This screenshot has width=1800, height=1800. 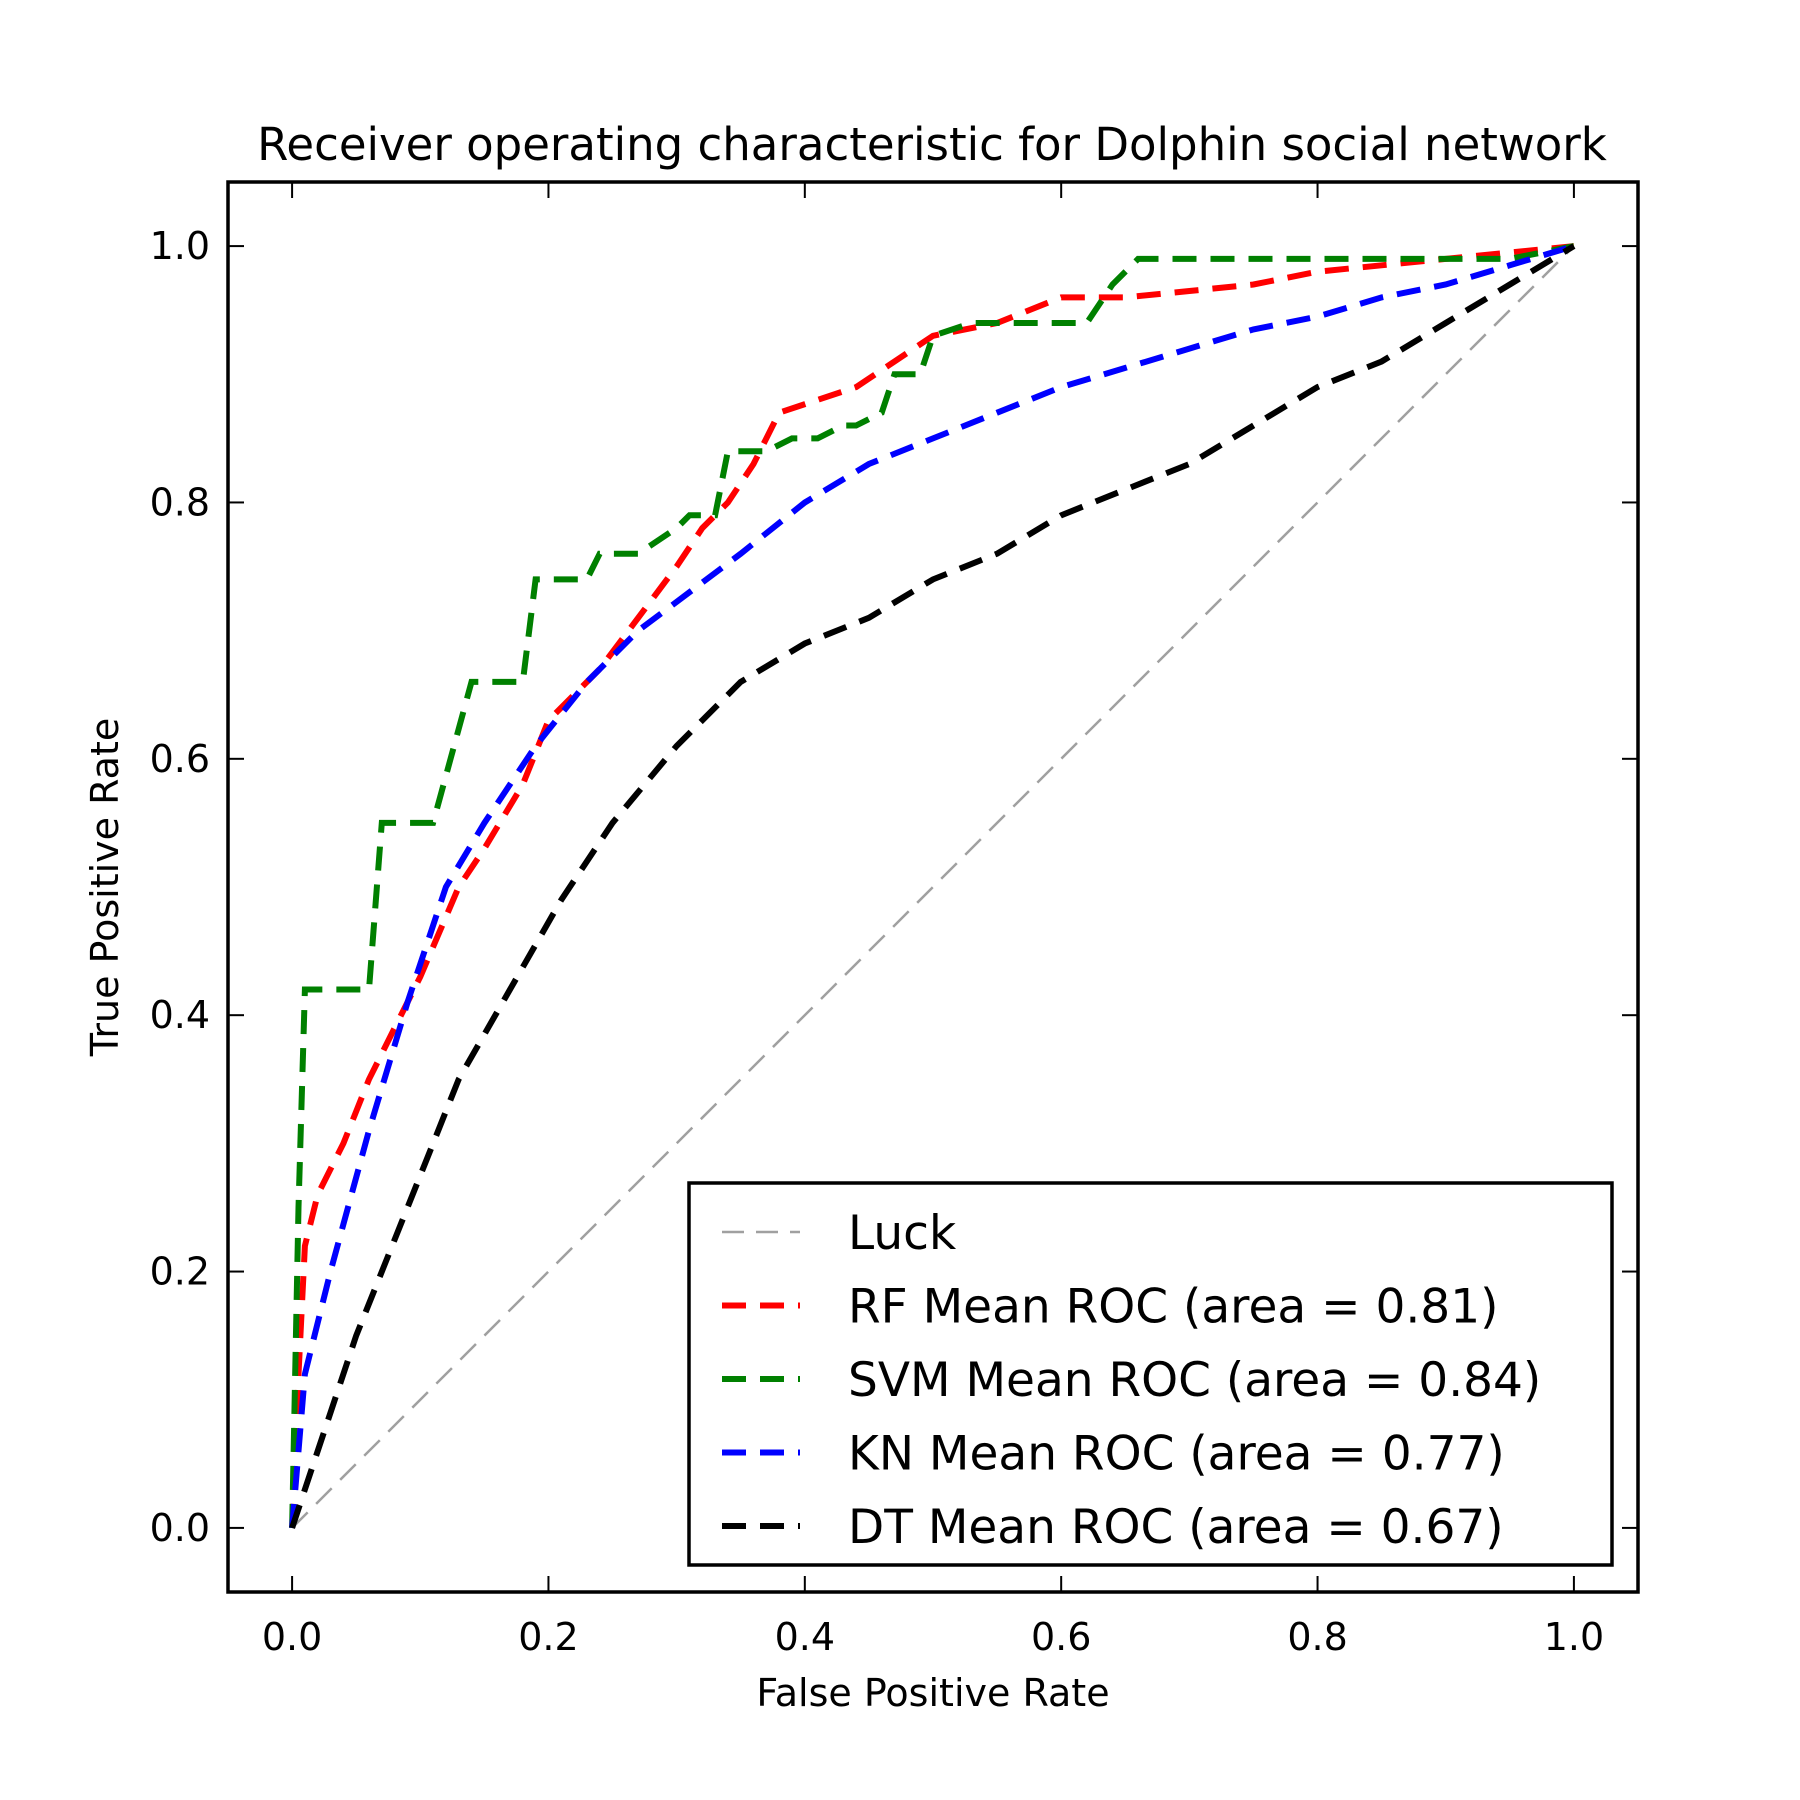 What do you see at coordinates (105, 888) in the screenshot?
I see `y-axis-label: True Positive Rate` at bounding box center [105, 888].